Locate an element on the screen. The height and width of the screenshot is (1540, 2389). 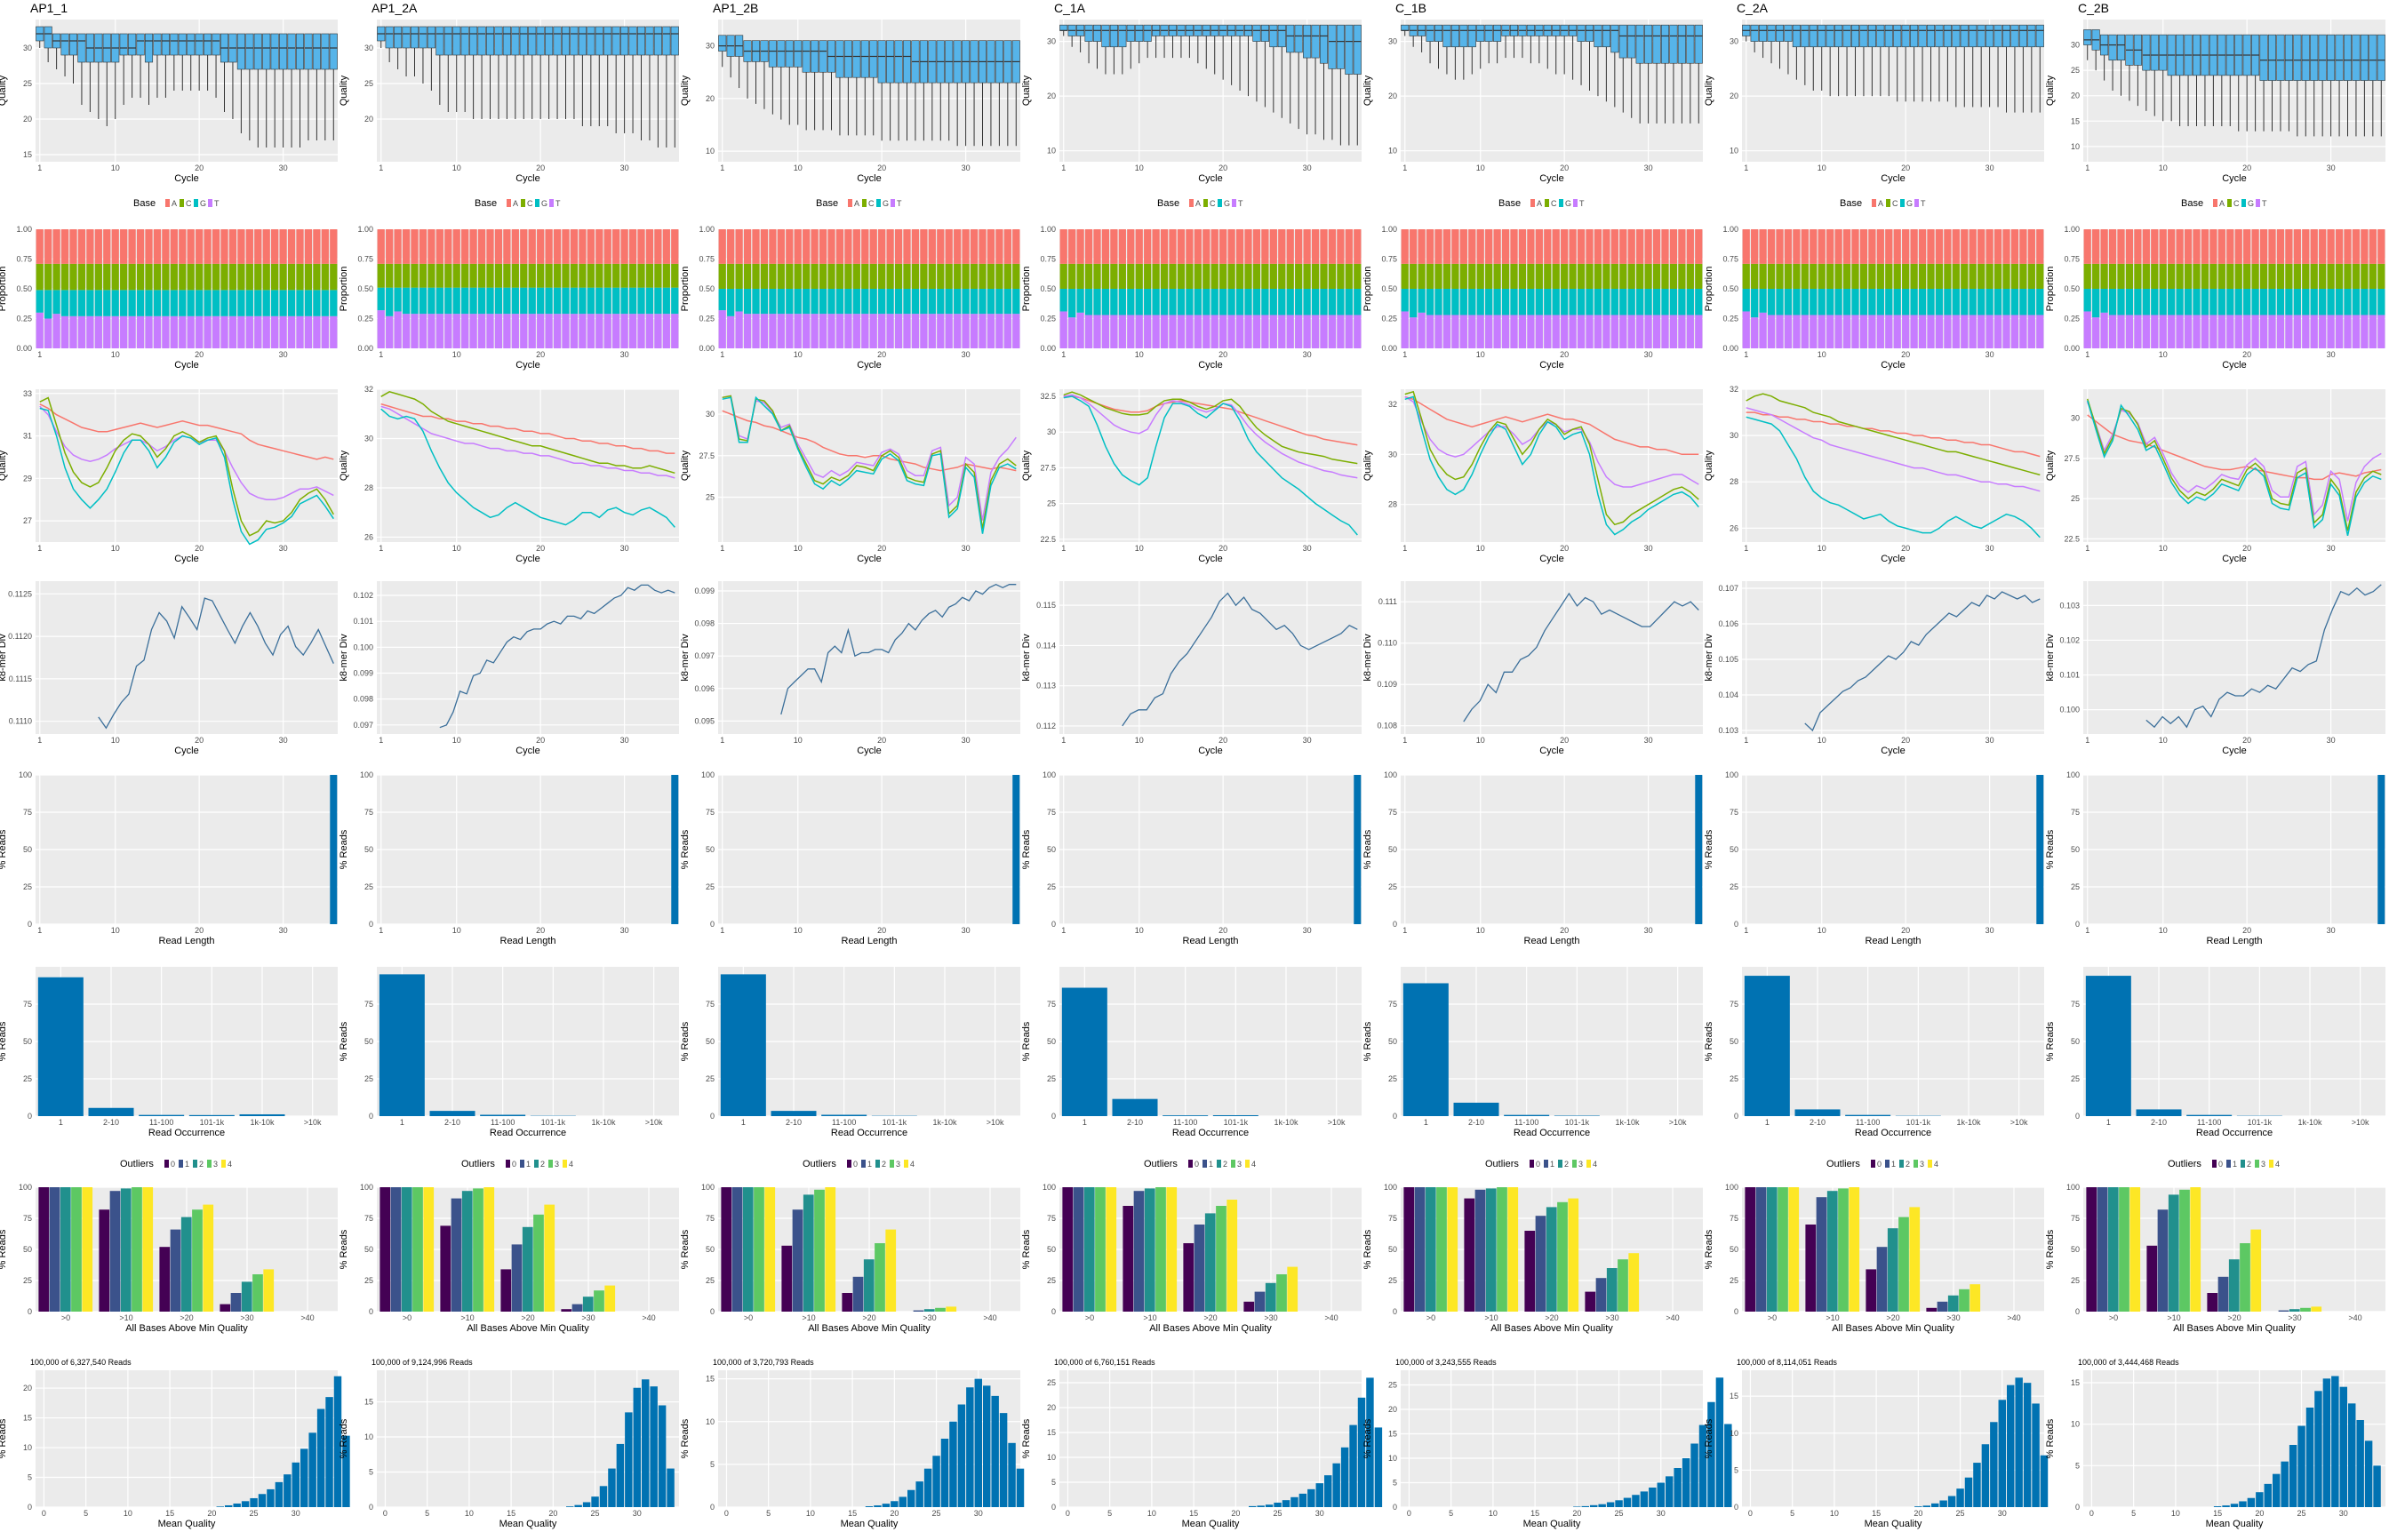
x-tick-label: 1k-10k is located at coordinates (1968, 1122).